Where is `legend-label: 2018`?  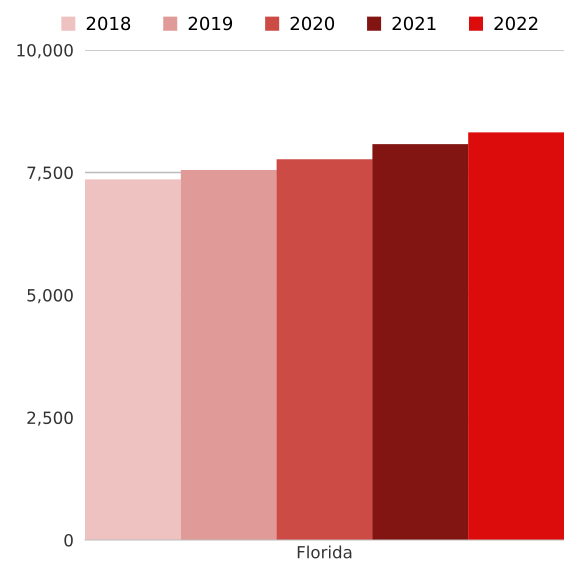 legend-label: 2018 is located at coordinates (108, 23).